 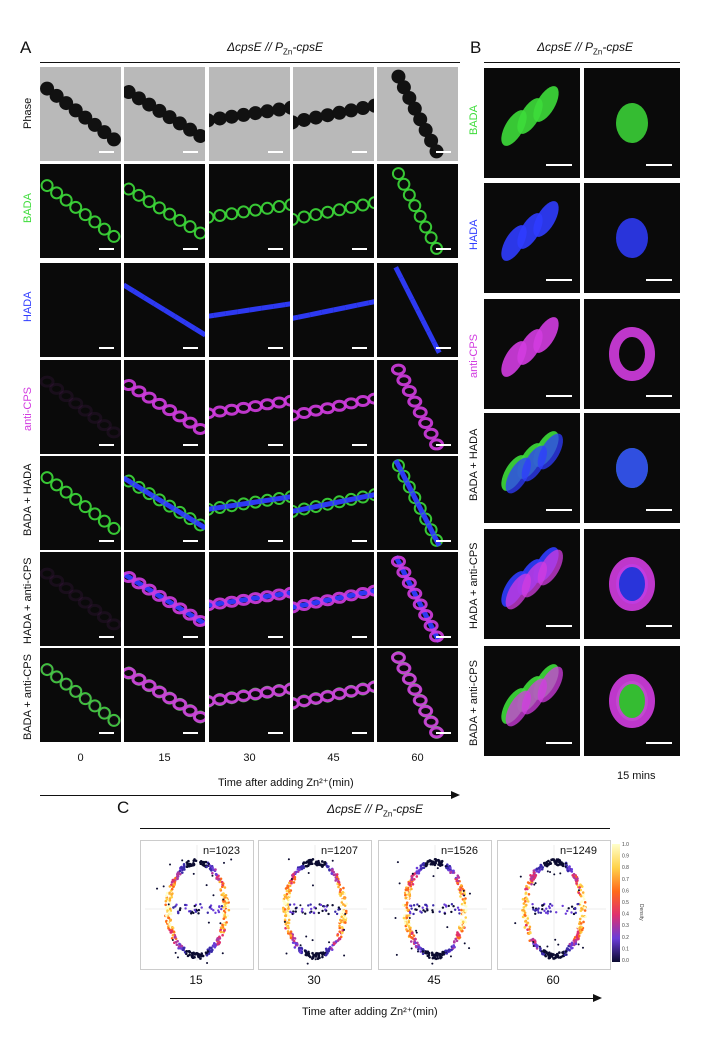 I want to click on panel-b-row-label: anti-CPS, so click(x=474, y=355).